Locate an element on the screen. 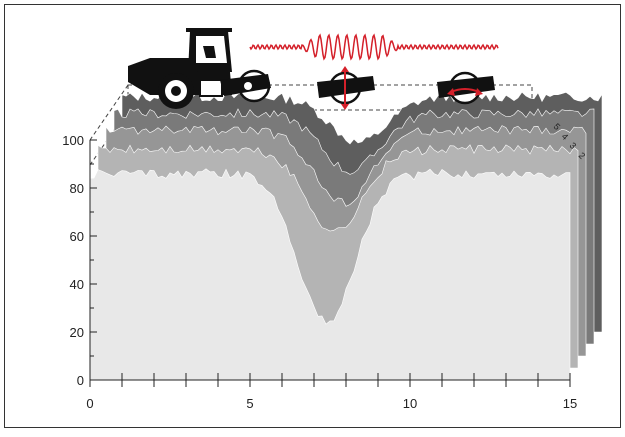  layer-label-3: 3 is located at coordinates (573, 145).